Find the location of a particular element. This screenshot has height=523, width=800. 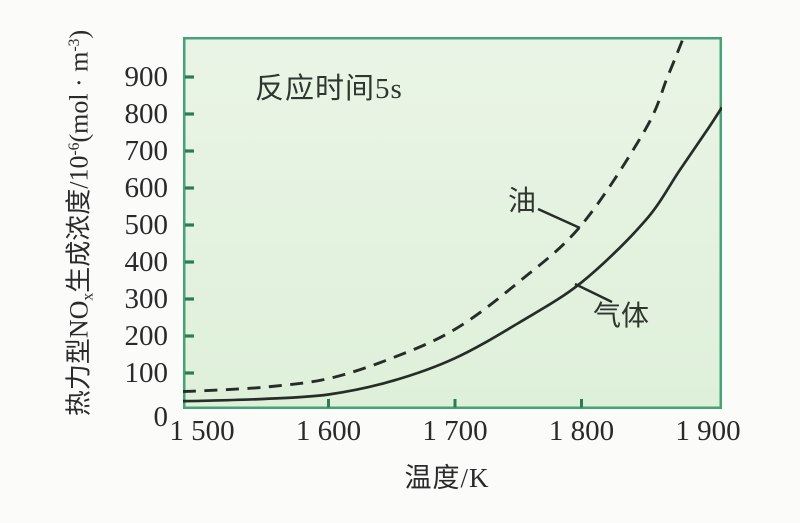

y-tick-label: 400 is located at coordinates (146, 262).